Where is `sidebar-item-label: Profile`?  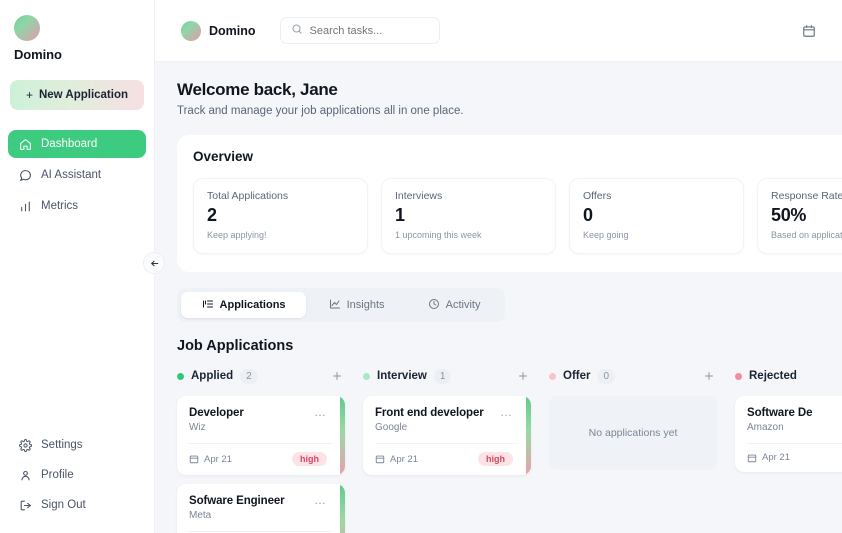 sidebar-item-label: Profile is located at coordinates (57, 475).